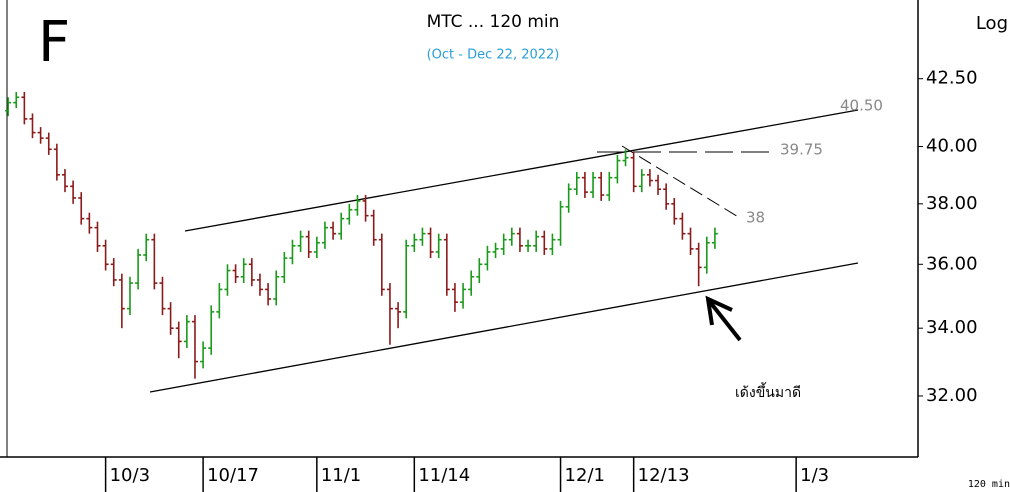 This screenshot has height=492, width=1010. What do you see at coordinates (992, 23) in the screenshot?
I see `scale-label: Log` at bounding box center [992, 23].